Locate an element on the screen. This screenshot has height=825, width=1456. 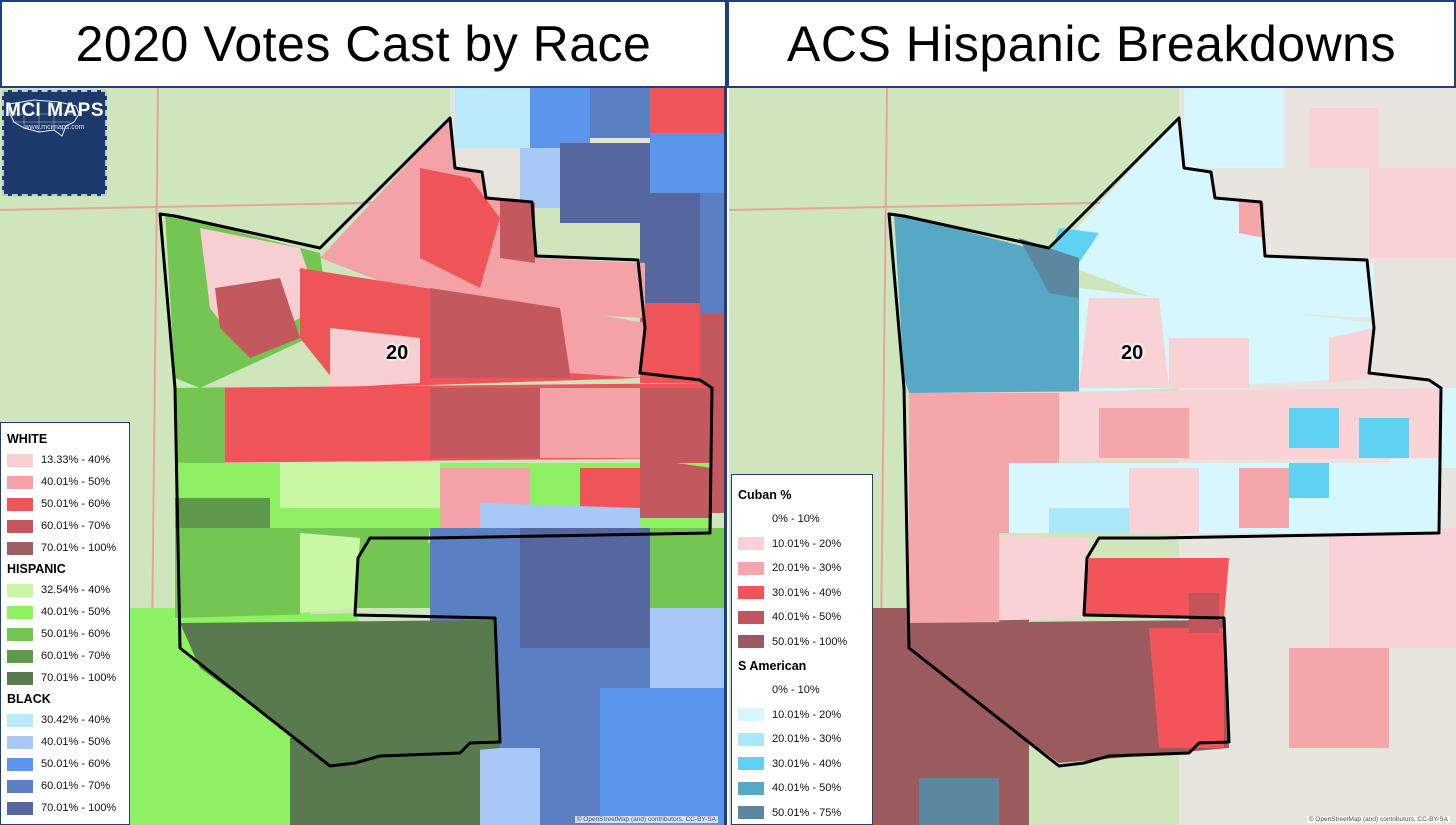
legend-item-label: 50.01% - 100% is located at coordinates (810, 641).